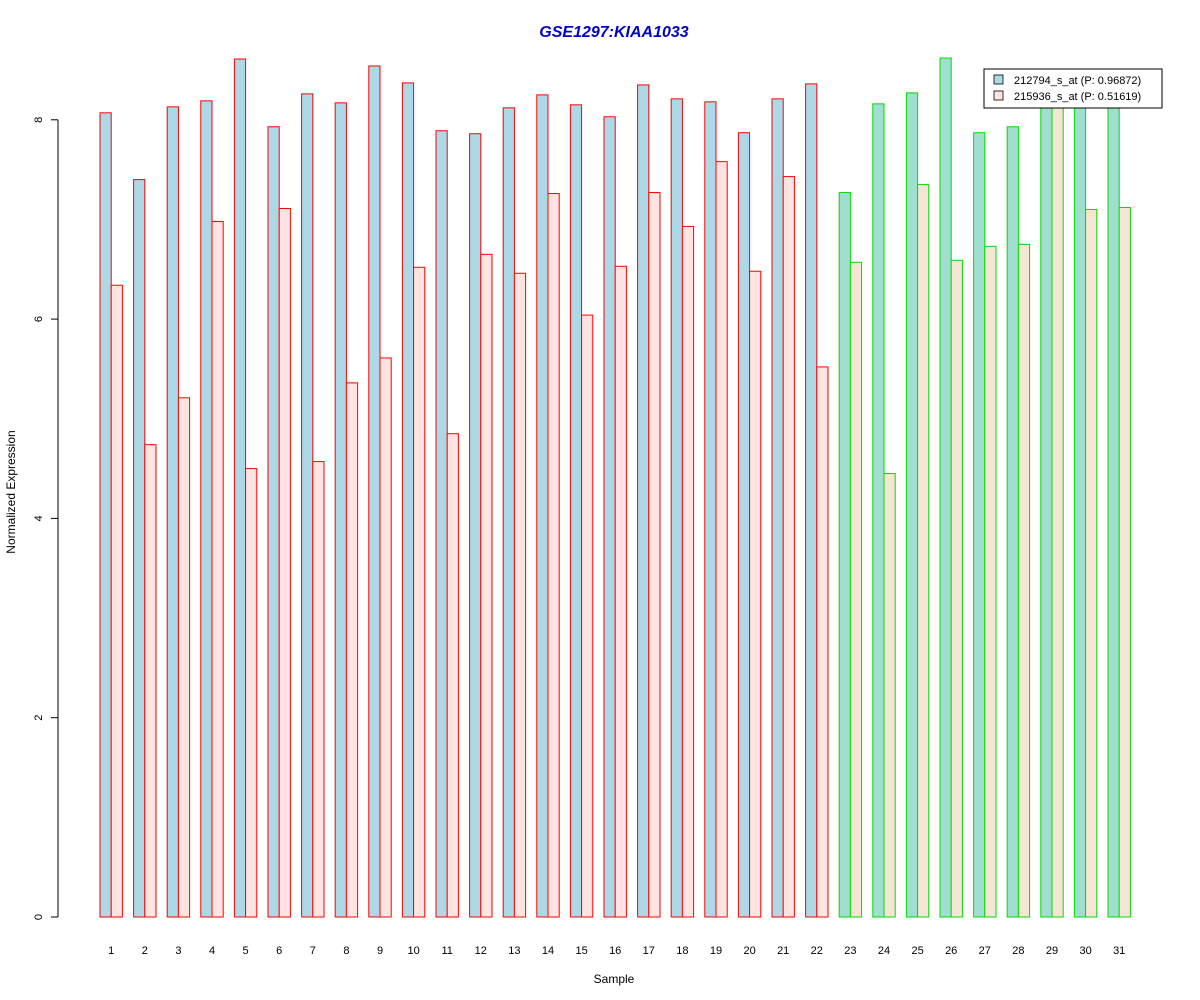  I want to click on x-tick-label: 11, so click(446, 951).